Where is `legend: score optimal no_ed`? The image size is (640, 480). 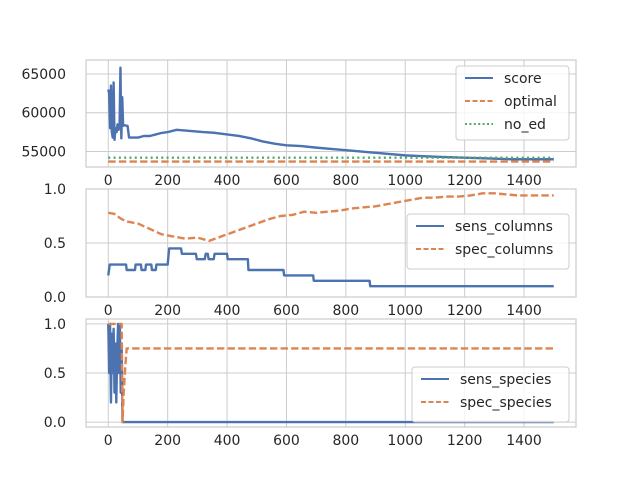 legend: score optimal no_ed is located at coordinates (512, 103).